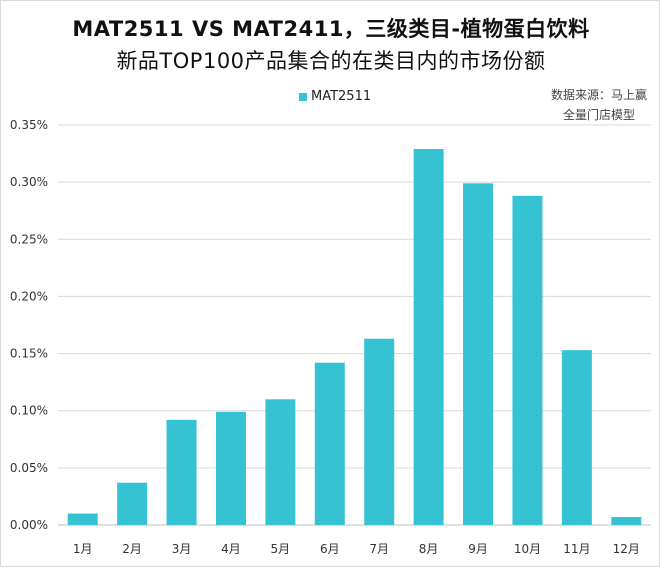 The width and height of the screenshot is (660, 567). Describe the element at coordinates (303, 96) in the screenshot. I see `legend-swatch` at that location.